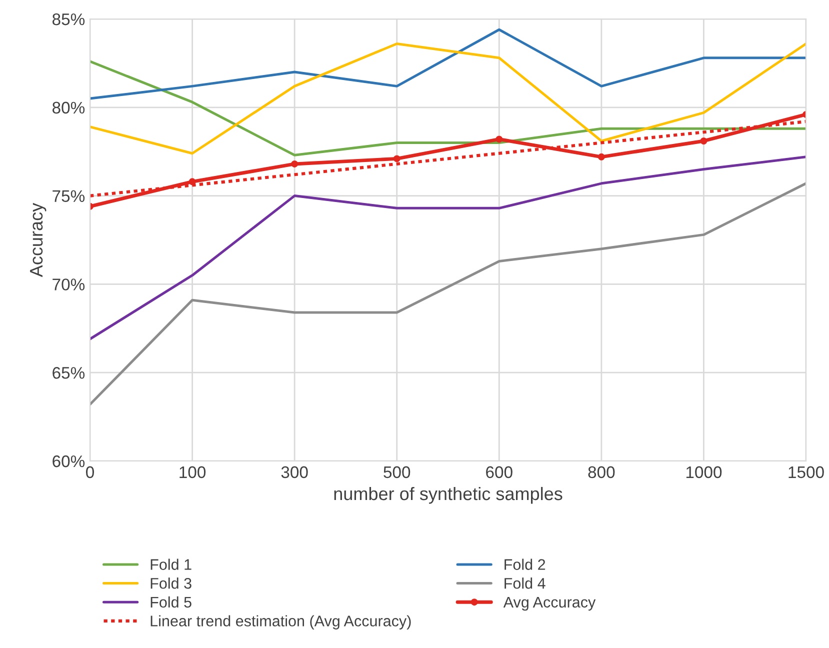  I want to click on y-tick-label: 70%, so click(68, 284).